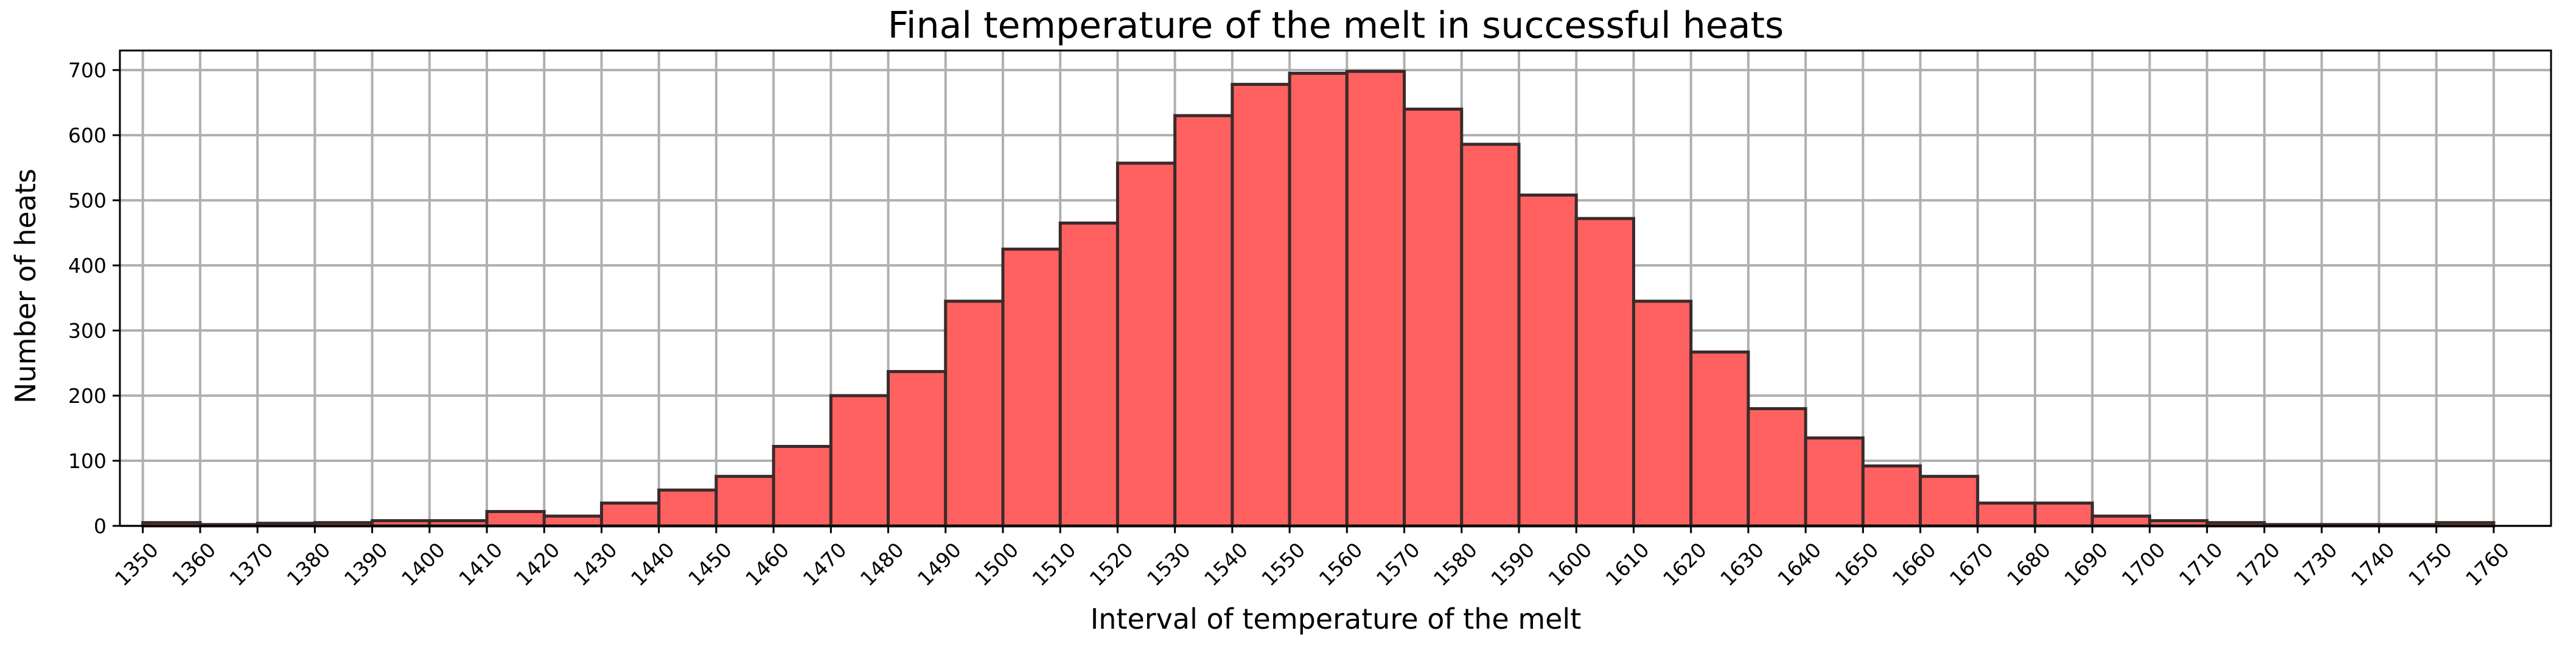 The width and height of the screenshot is (2576, 647). I want to click on x-tick-label: 1410, so click(480, 564).